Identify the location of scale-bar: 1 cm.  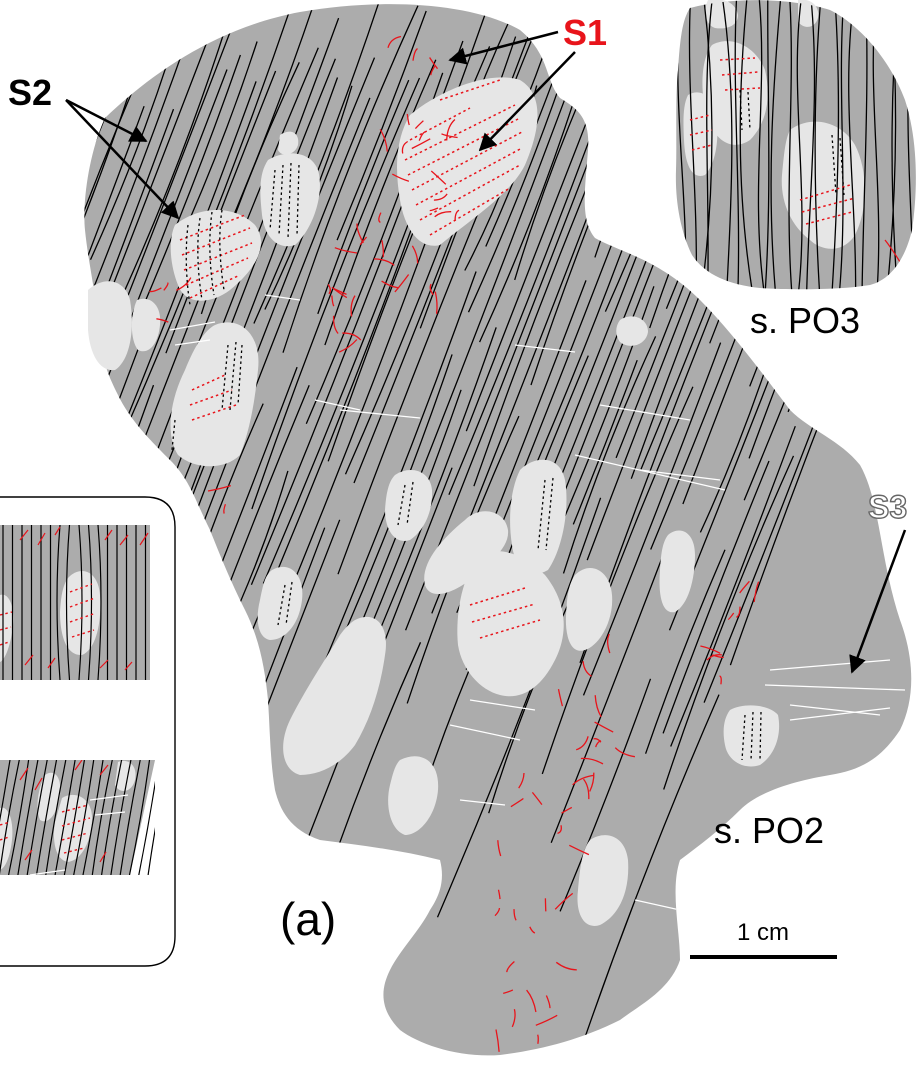
(763, 939).